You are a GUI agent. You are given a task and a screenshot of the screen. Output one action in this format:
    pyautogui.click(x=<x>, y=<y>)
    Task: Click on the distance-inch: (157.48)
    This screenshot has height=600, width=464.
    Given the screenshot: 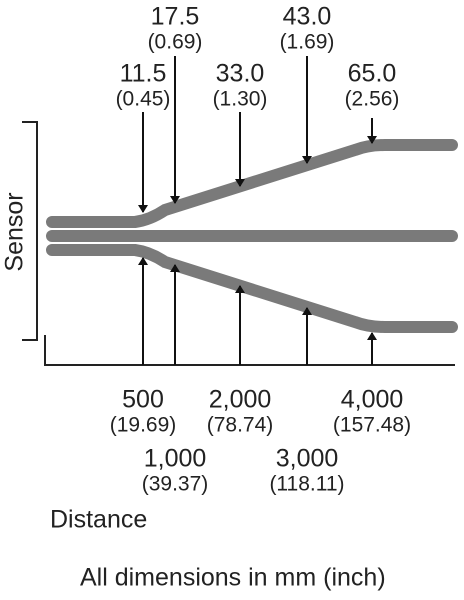 What is the action you would take?
    pyautogui.click(x=372, y=425)
    